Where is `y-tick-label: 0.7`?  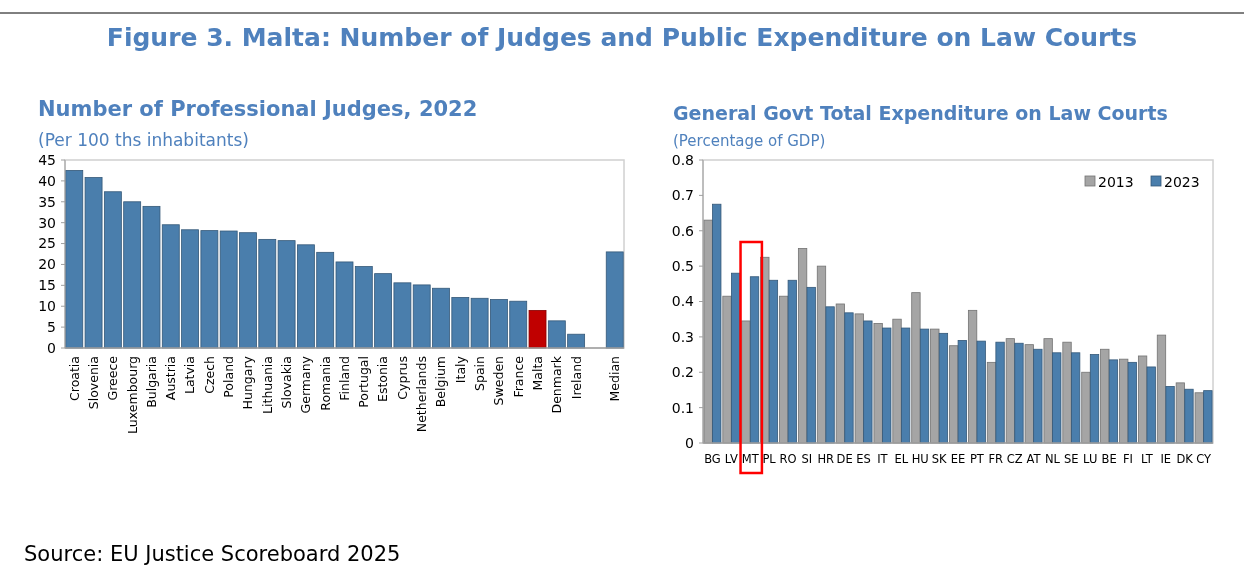
y-tick-label: 0.7 is located at coordinates (682, 195).